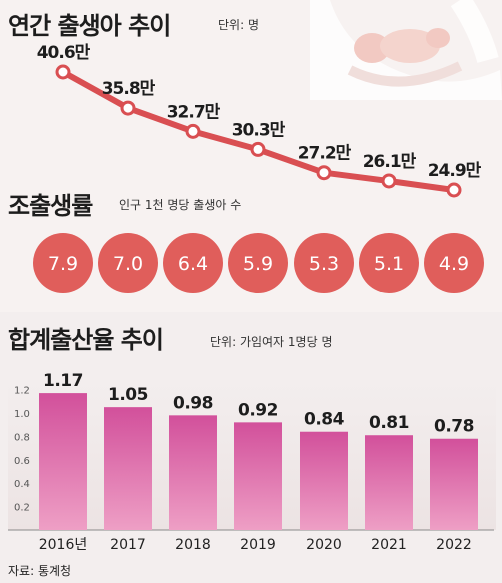 This screenshot has width=502, height=583. What do you see at coordinates (180, 205) in the screenshot?
I see `crude-birth-rate-unit: 인구 1천 명당 출생아 수` at bounding box center [180, 205].